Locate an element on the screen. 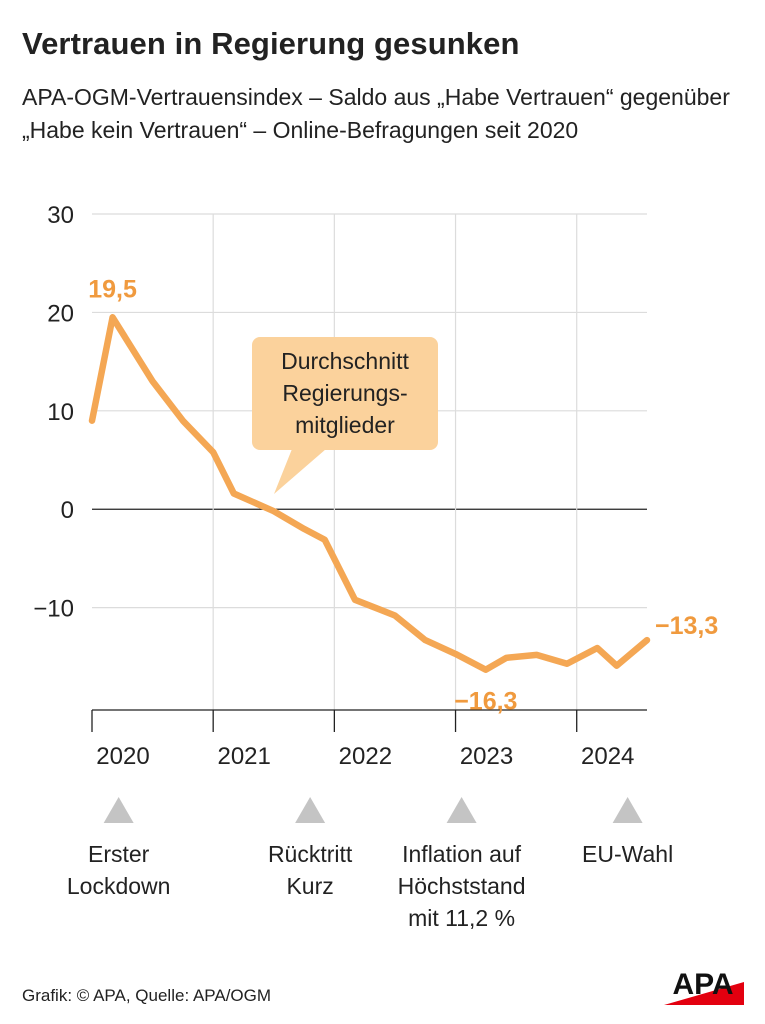 Image resolution: width=765 pixels, height=1024 pixels. y-tick-label: −10 is located at coordinates (53, 609).